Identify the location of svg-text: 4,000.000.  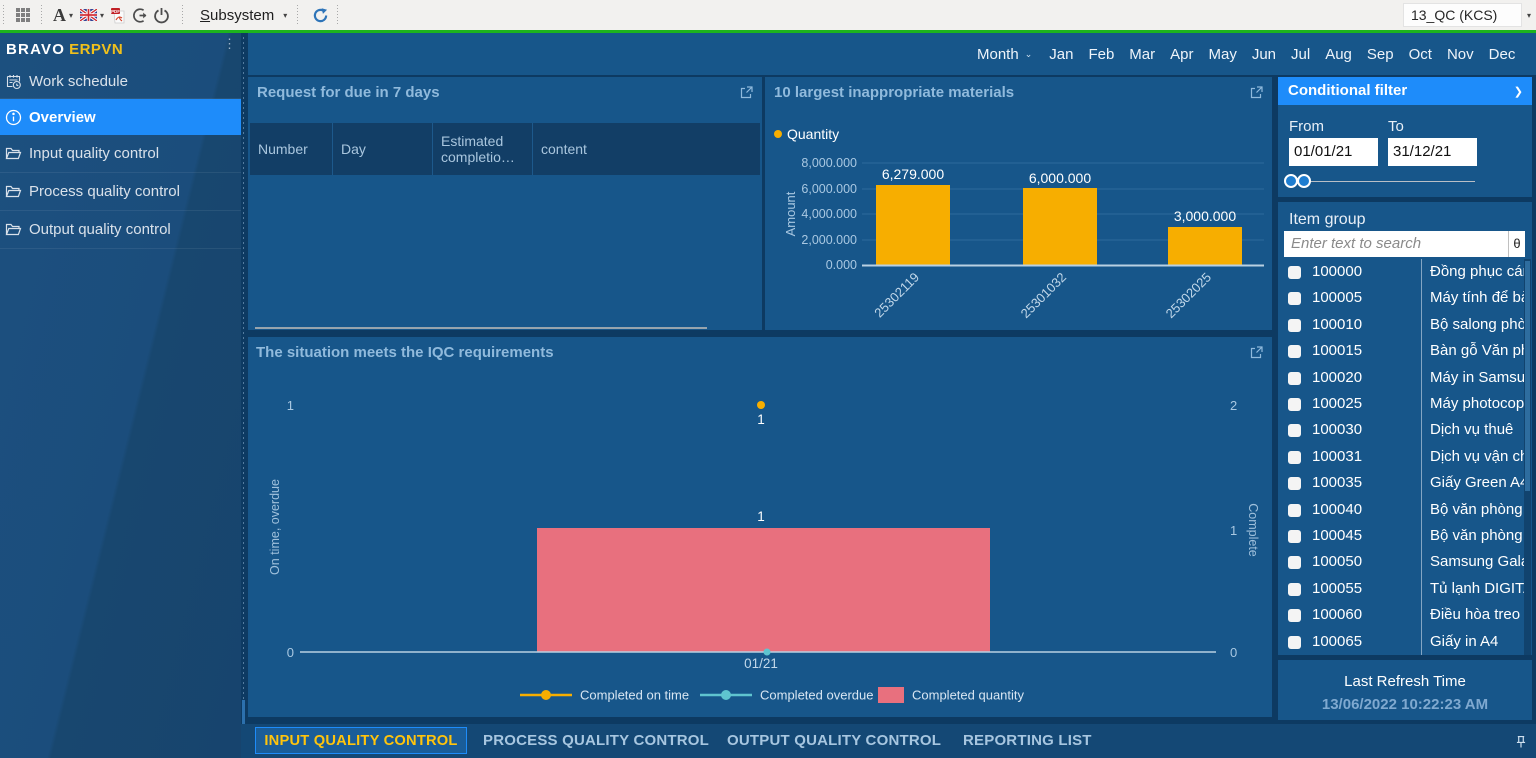
(829, 214).